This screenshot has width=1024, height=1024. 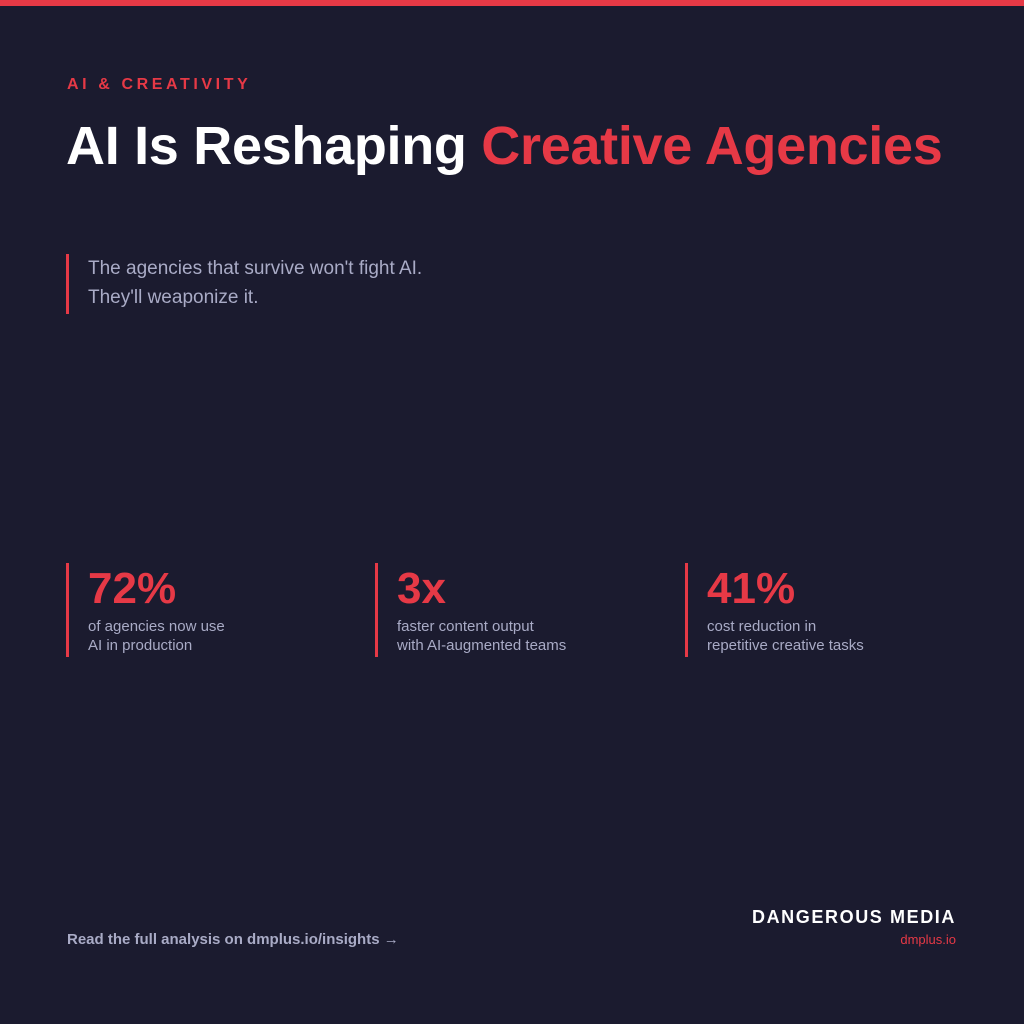 What do you see at coordinates (156, 626) in the screenshot?
I see `stat-description-line-1: of agencies now use` at bounding box center [156, 626].